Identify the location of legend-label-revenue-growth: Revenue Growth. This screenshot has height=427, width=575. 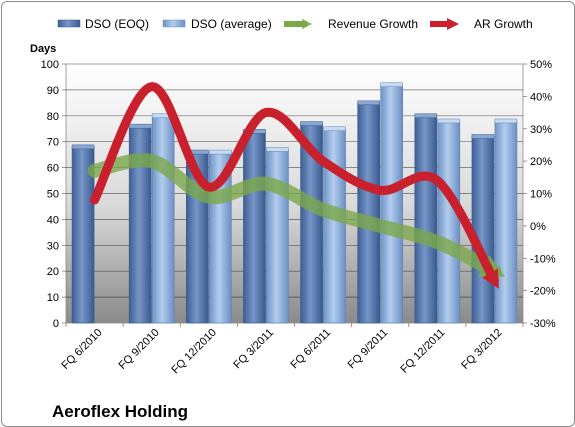
(373, 24).